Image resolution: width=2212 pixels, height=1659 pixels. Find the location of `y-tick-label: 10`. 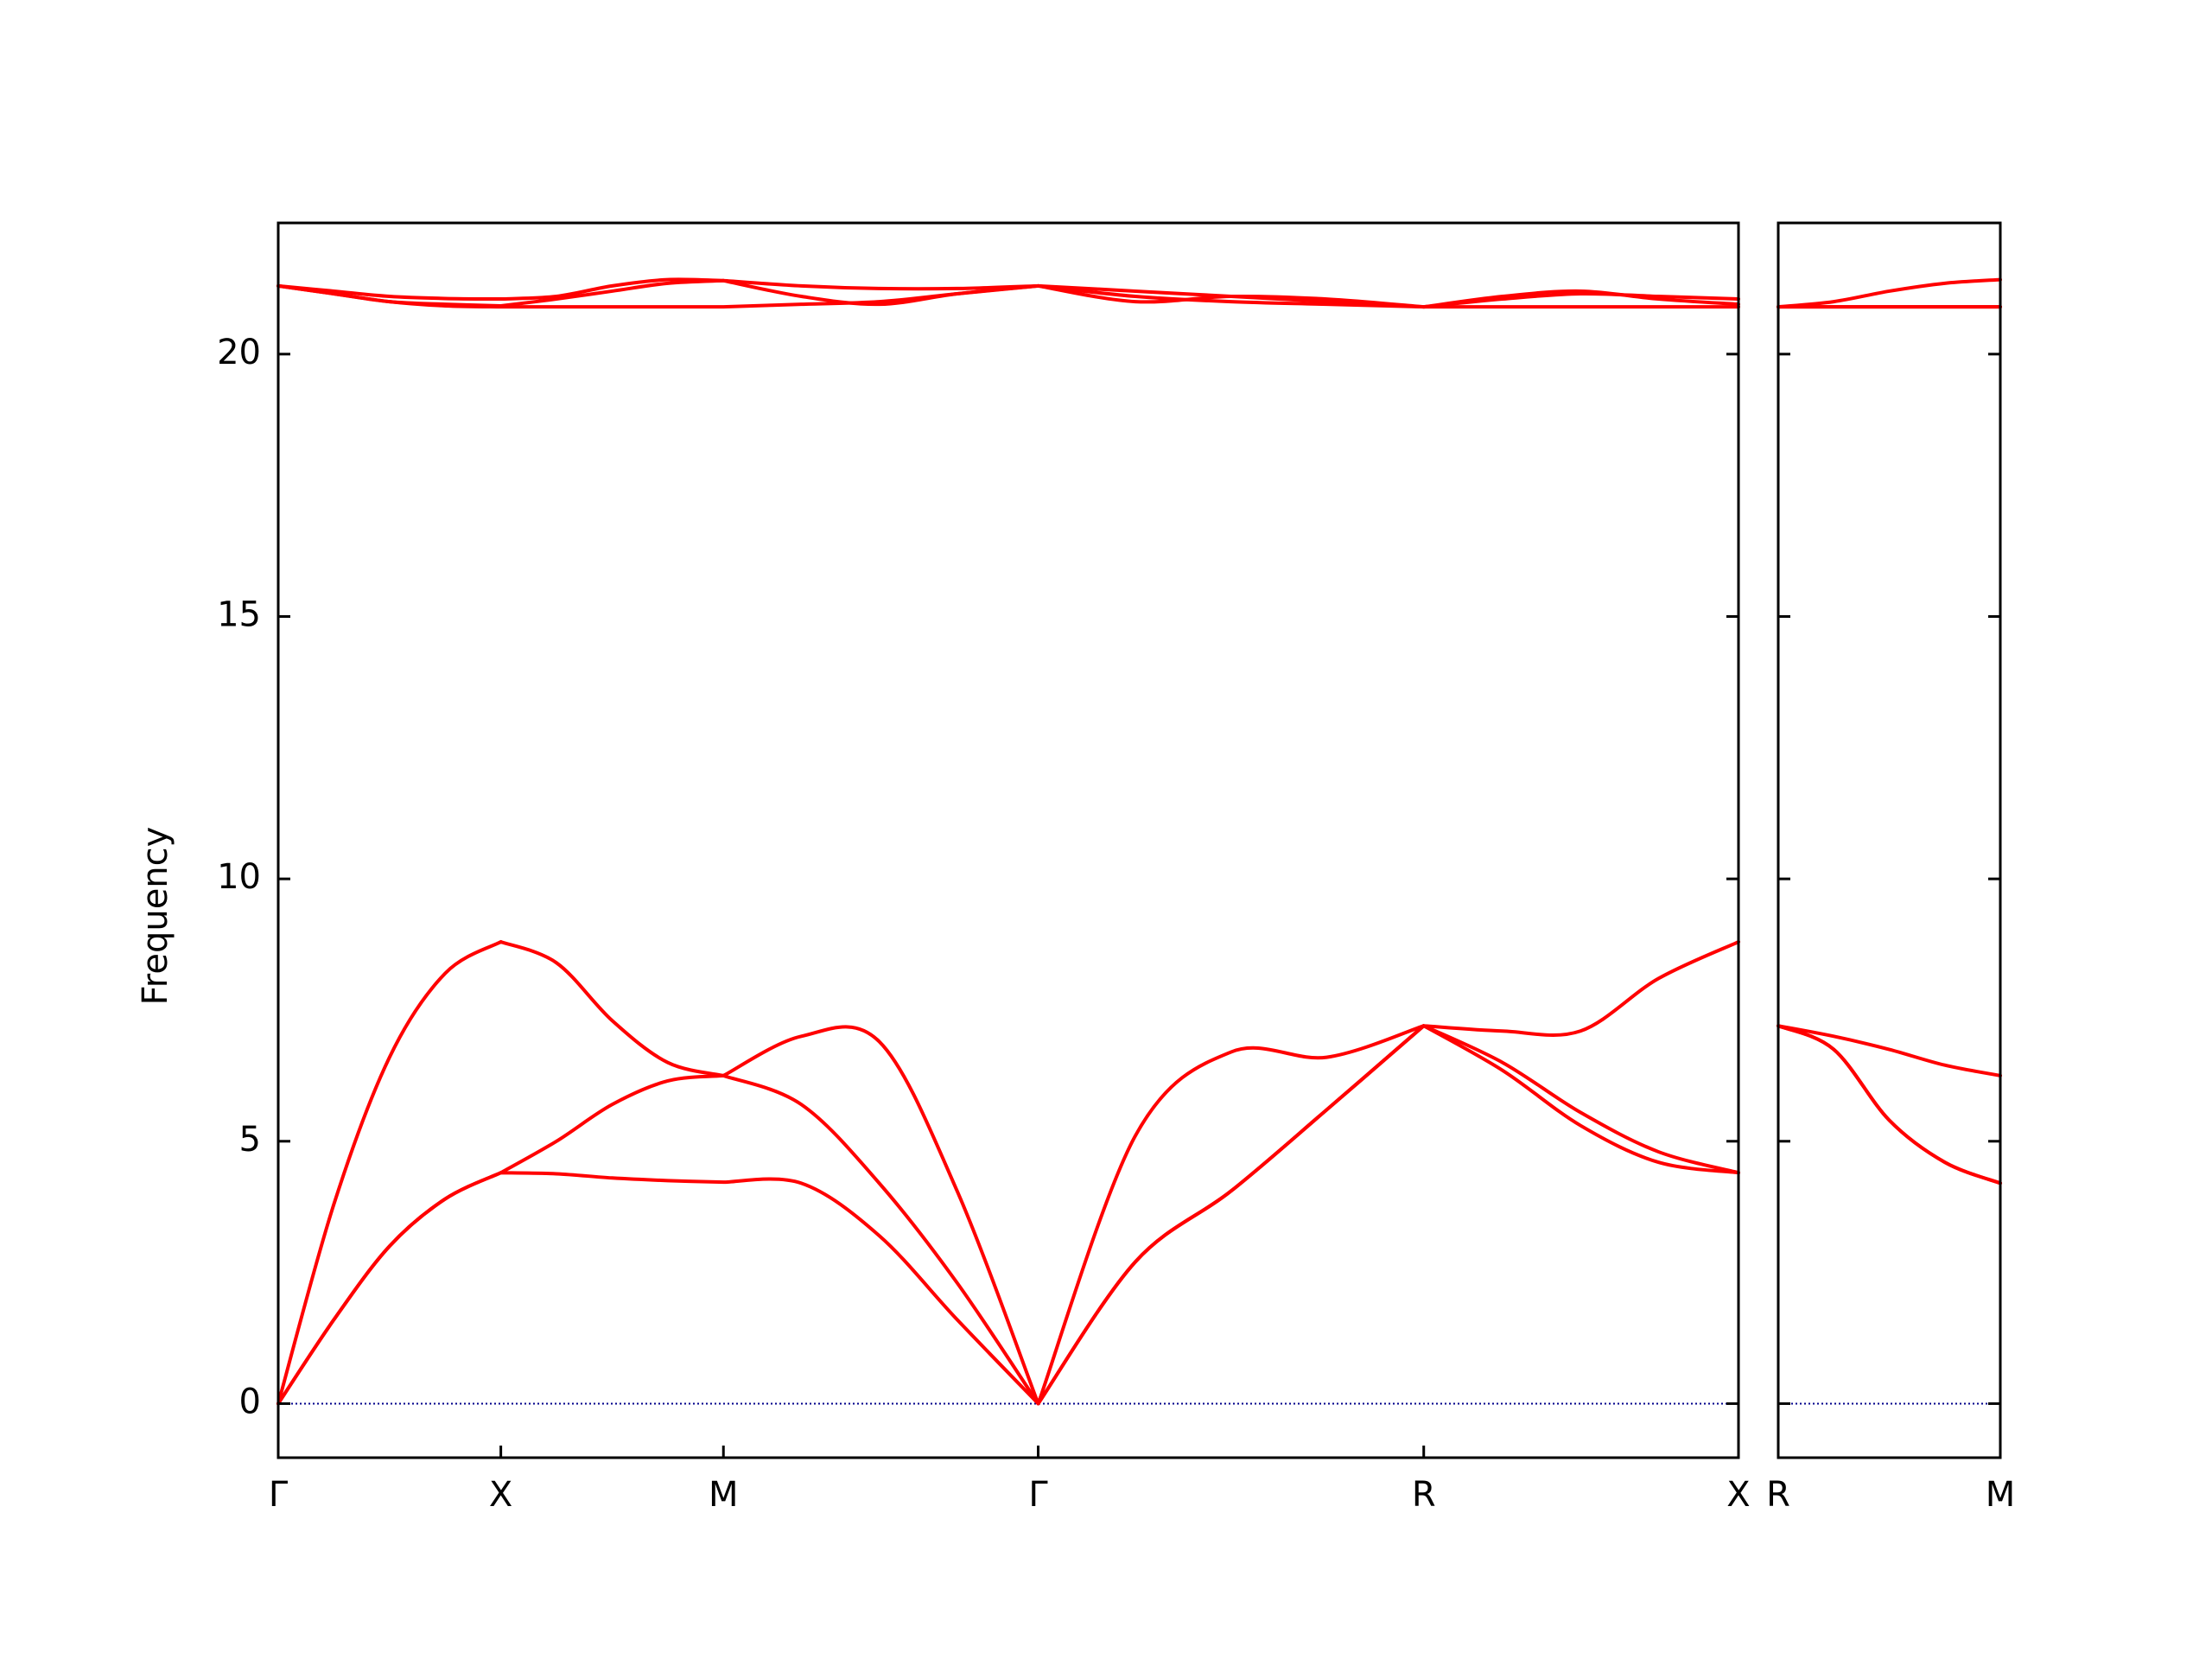

y-tick-label: 10 is located at coordinates (239, 877).